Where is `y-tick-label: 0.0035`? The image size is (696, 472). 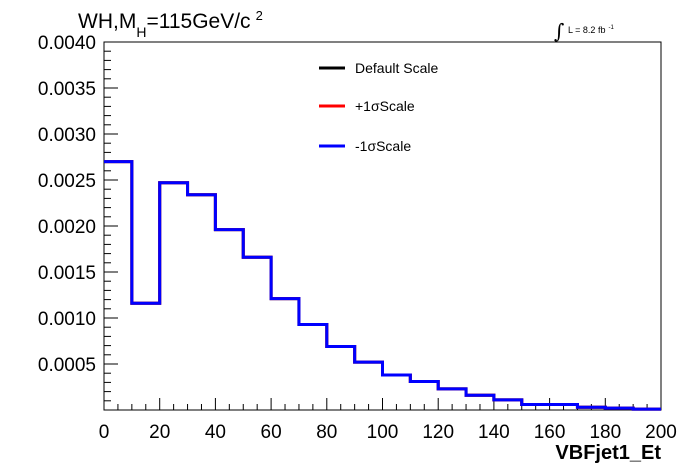
y-tick-label: 0.0035 is located at coordinates (67, 89).